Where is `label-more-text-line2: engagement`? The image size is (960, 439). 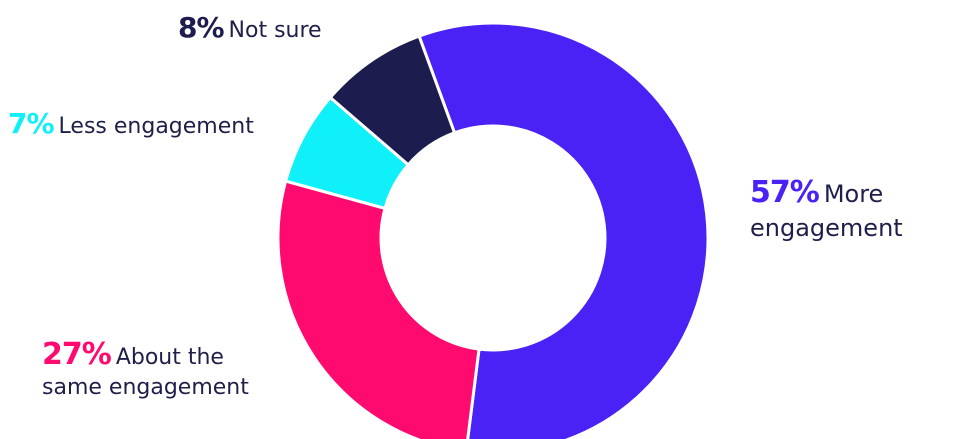
label-more-text-line2: engagement is located at coordinates (826, 228).